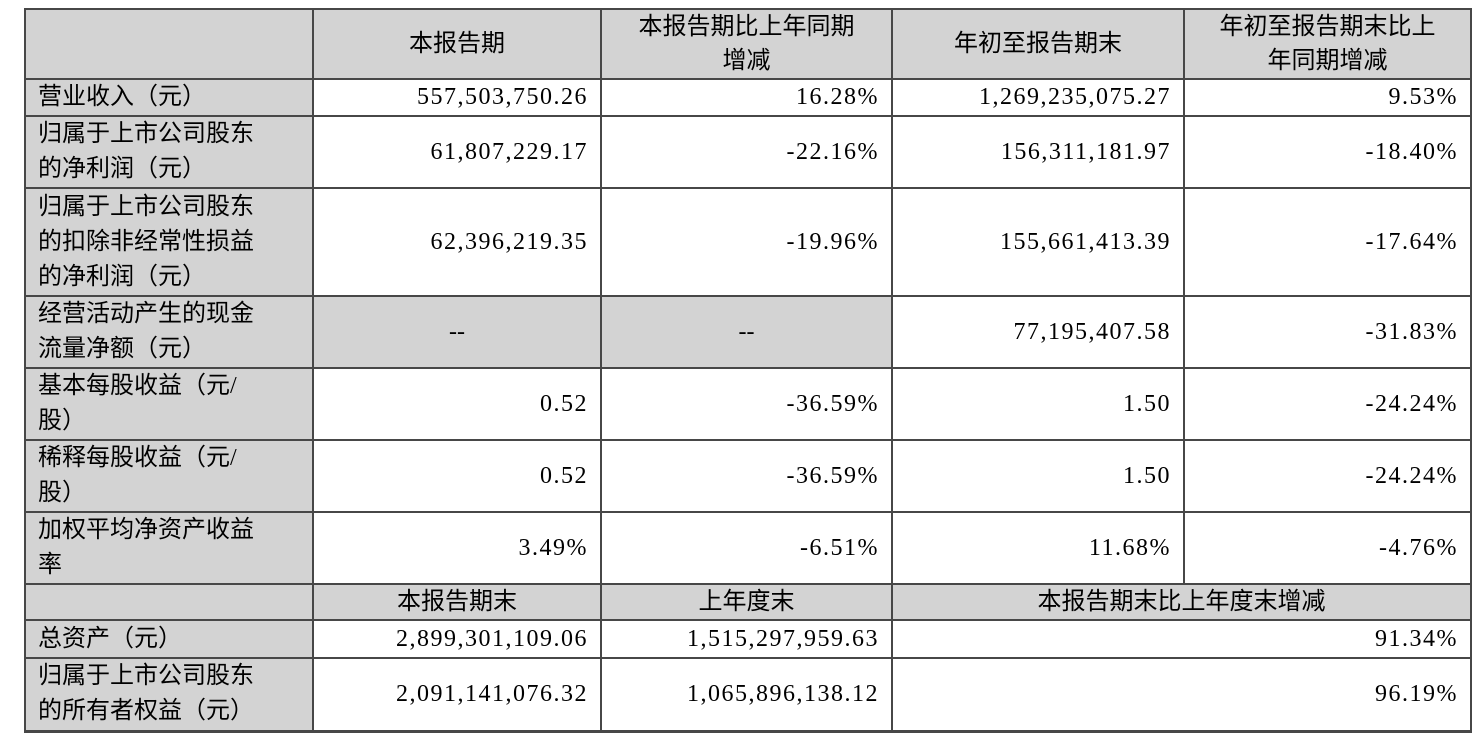  What do you see at coordinates (1327, 242) in the screenshot?
I see `cell-excl-nonrecurring-ytd-yoy: -17.64%` at bounding box center [1327, 242].